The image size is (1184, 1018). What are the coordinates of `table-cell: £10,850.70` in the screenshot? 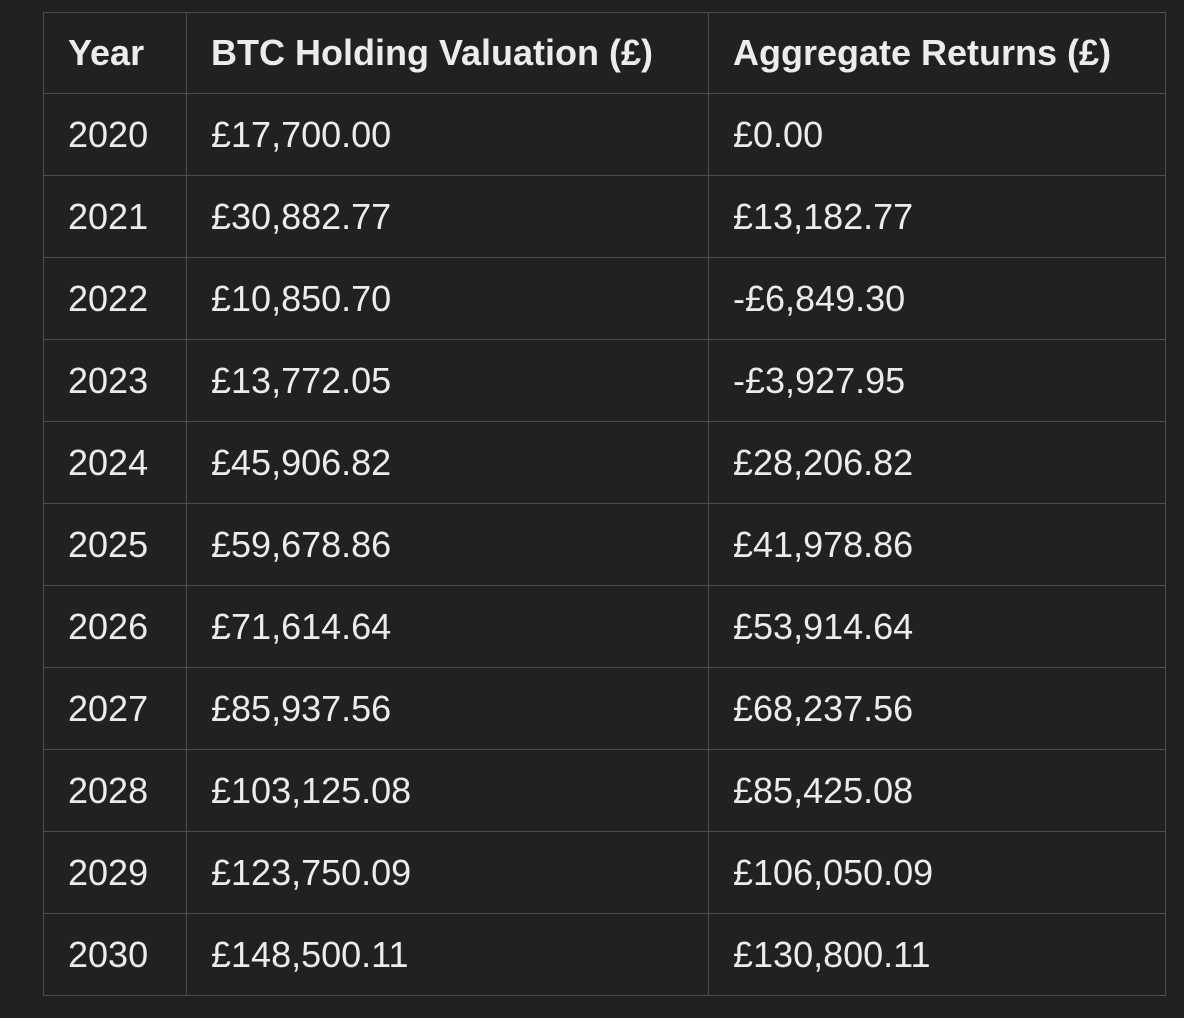 It's located at (447, 298).